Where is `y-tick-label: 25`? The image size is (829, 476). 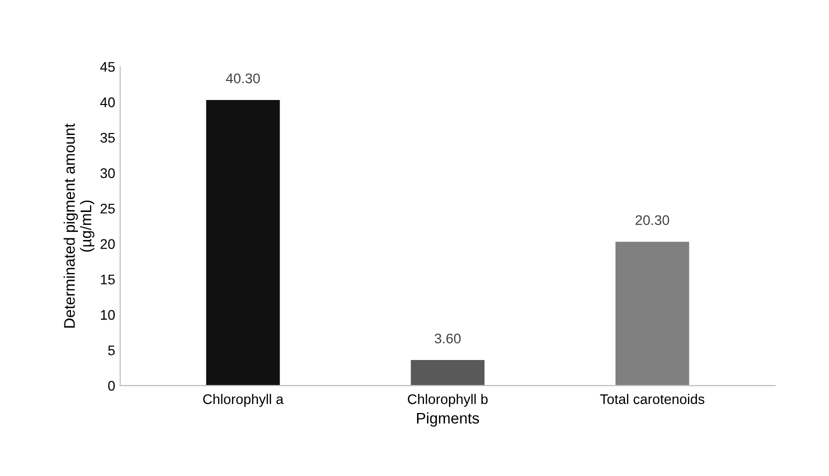
y-tick-label: 25 is located at coordinates (107, 209).